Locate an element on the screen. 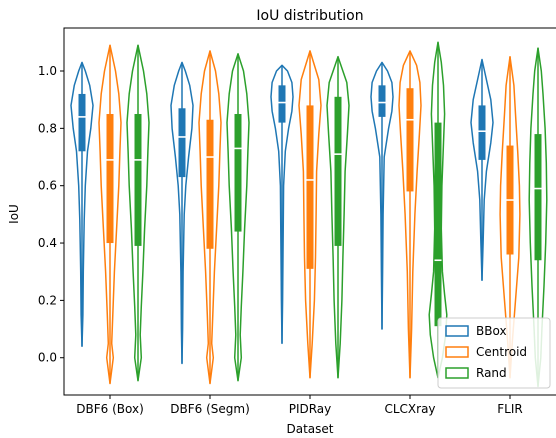 Image resolution: width=556 pixels, height=438 pixels. x-tick-label: DBF6 (Segm) is located at coordinates (210, 409).